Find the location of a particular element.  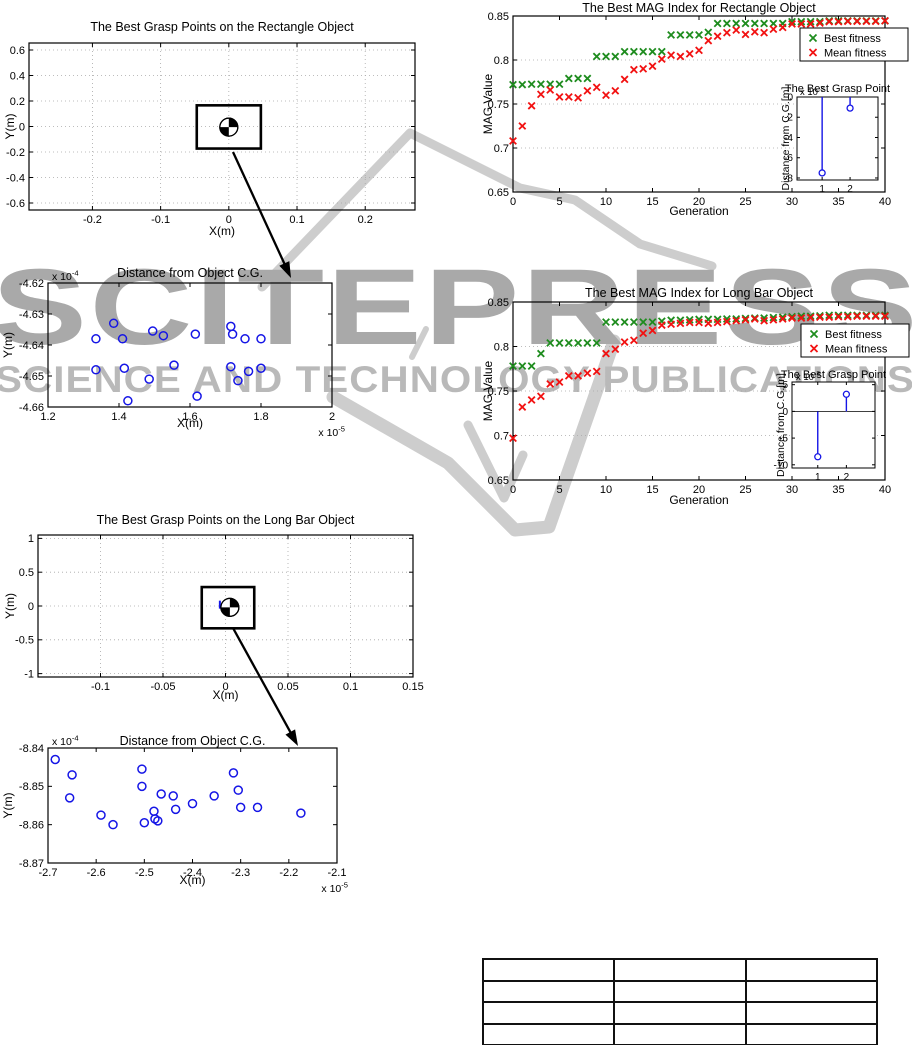

y-tick-label: -0.5 is located at coordinates (24, 641).